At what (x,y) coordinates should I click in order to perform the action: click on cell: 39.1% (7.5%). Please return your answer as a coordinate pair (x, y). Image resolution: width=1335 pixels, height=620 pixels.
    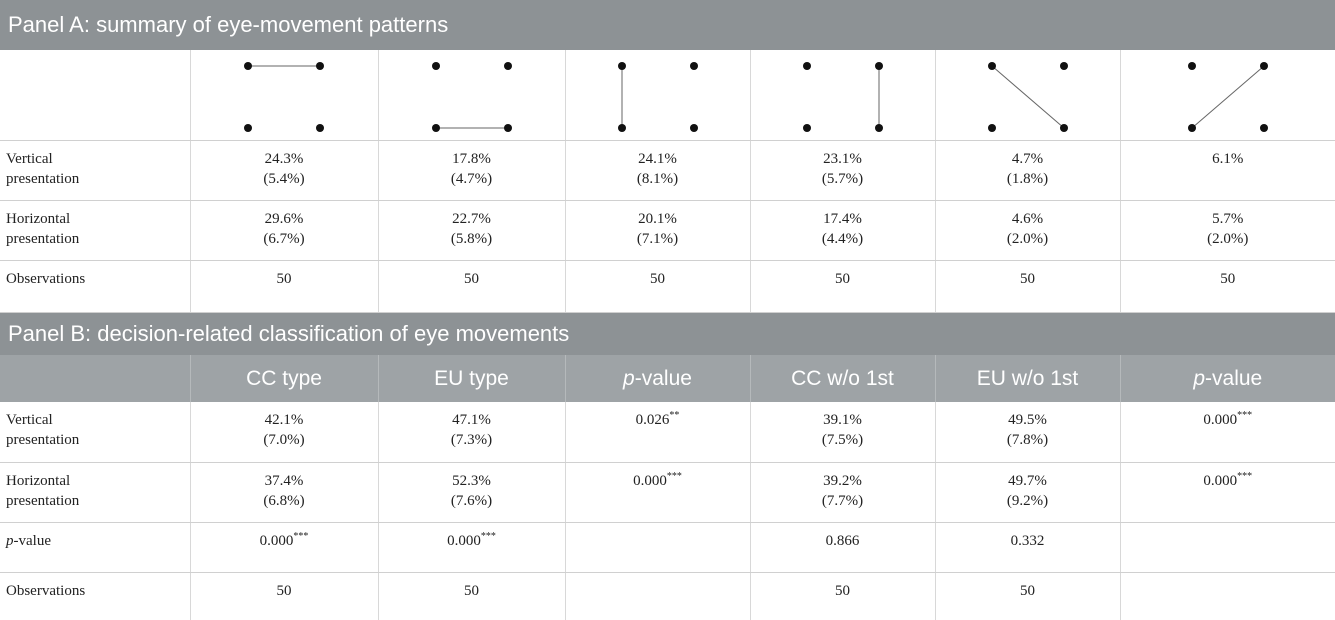
    Looking at the image, I should click on (842, 432).